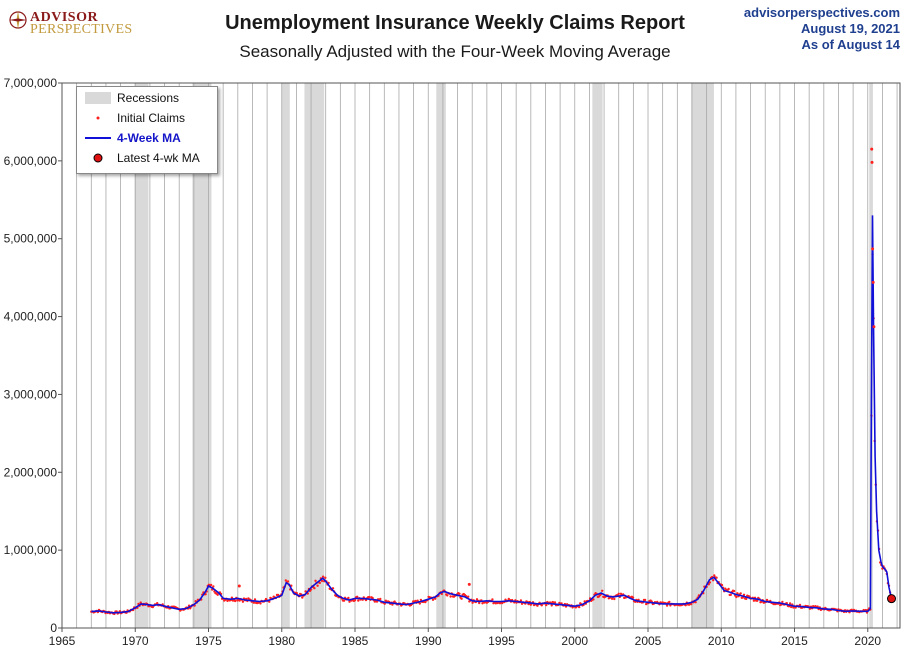  Describe the element at coordinates (31, 83) in the screenshot. I see `y-tick-label: 7,000,000` at that location.